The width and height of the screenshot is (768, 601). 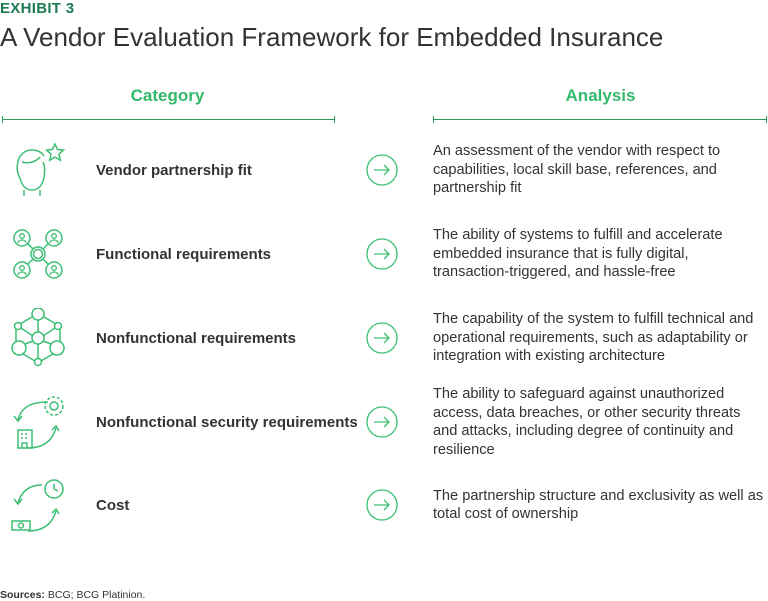 What do you see at coordinates (22, 595) in the screenshot?
I see `sources-label: Sources:` at bounding box center [22, 595].